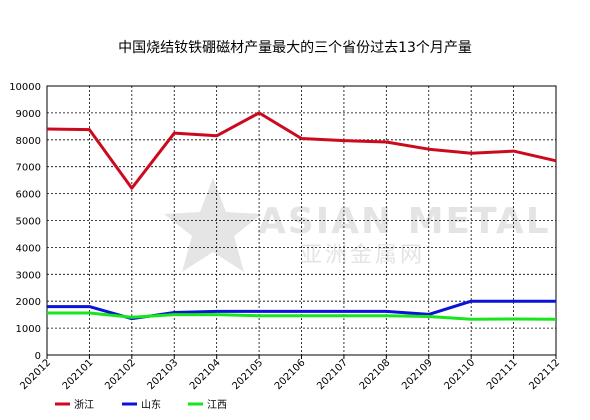 This screenshot has height=420, width=590. I want to click on x-tick-label: 202107, so click(332, 374).